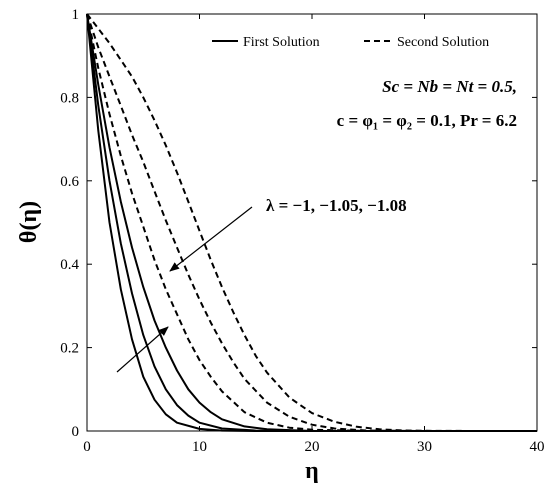 The width and height of the screenshot is (550, 495). Describe the element at coordinates (424, 447) in the screenshot. I see `x-tick-label: 30` at that location.